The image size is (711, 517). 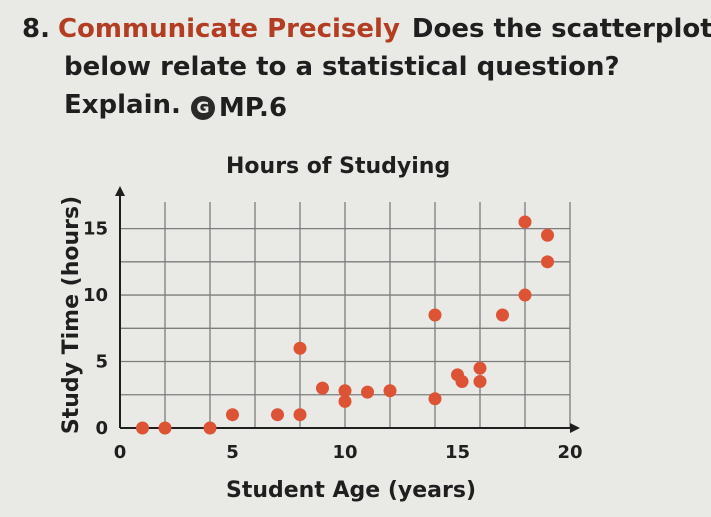 What do you see at coordinates (344, 452) in the screenshot?
I see `x-tick-label: 10` at bounding box center [344, 452].